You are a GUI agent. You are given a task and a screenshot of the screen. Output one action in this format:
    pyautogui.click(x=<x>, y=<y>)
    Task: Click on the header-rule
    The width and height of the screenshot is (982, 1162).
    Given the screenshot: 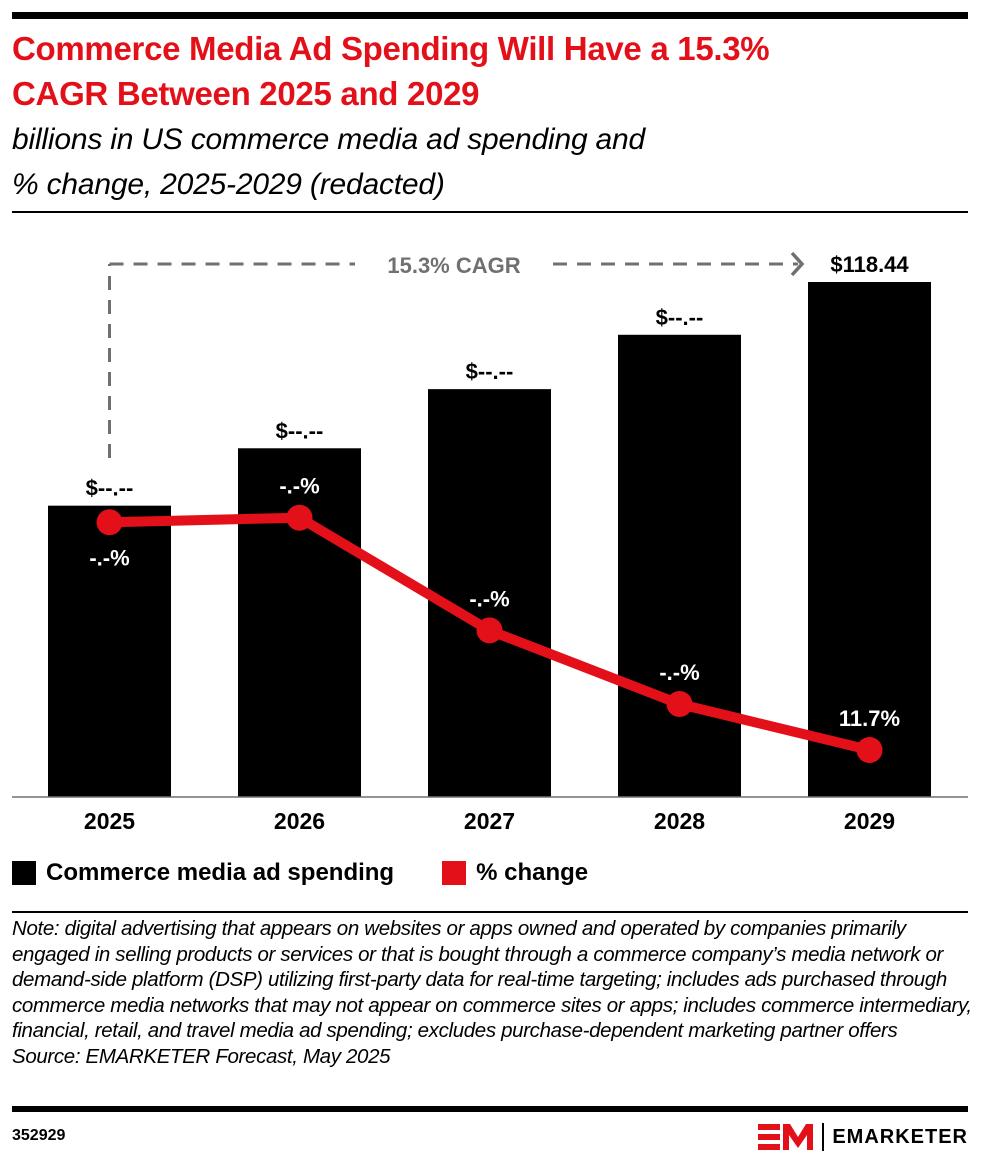 What is the action you would take?
    pyautogui.click(x=490, y=212)
    